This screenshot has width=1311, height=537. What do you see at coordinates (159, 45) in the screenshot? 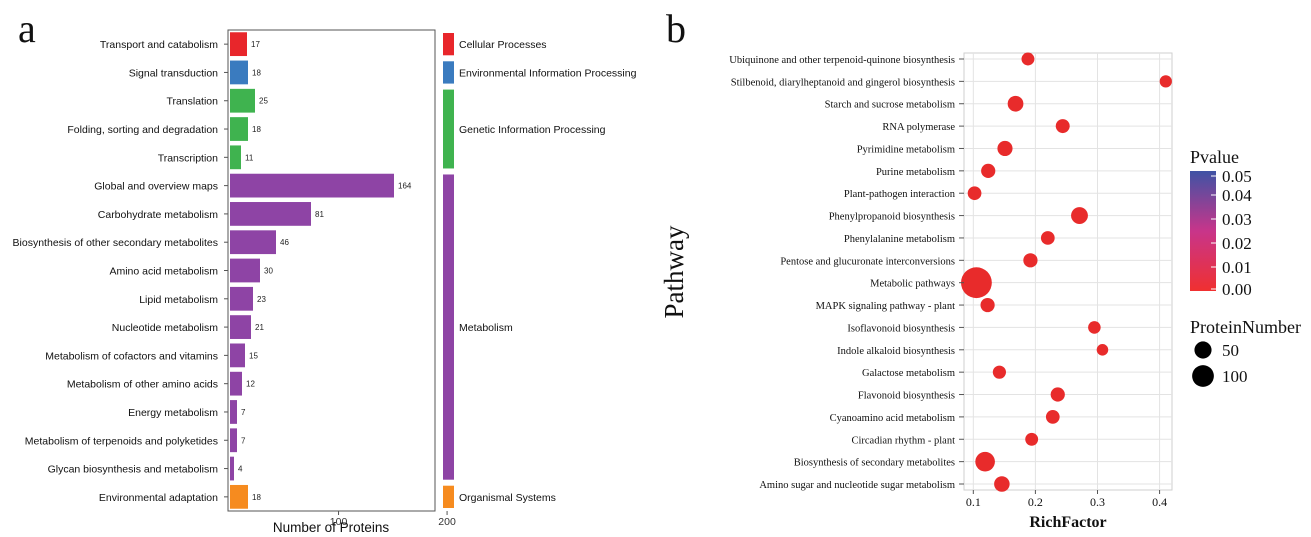
I see `category-label: Transport and catabolism` at bounding box center [159, 45].